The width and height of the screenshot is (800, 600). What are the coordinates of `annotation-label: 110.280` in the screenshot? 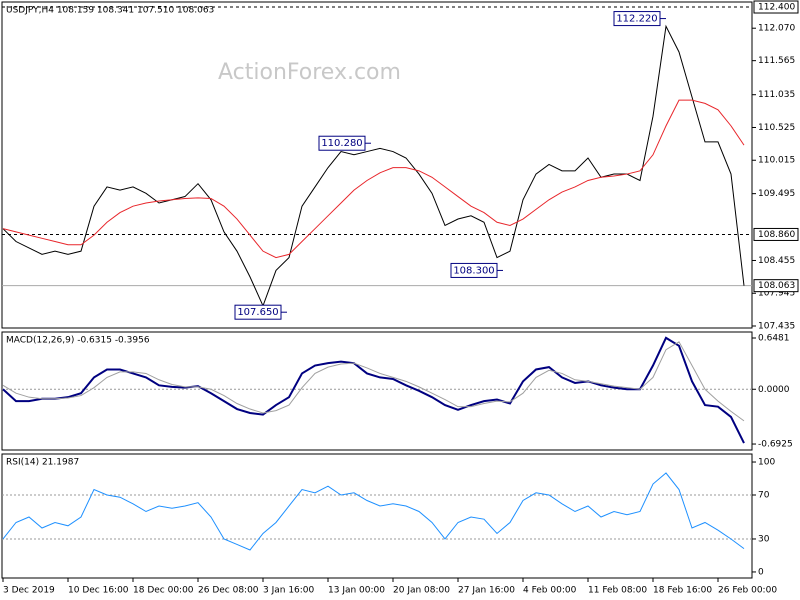 It's located at (341, 143).